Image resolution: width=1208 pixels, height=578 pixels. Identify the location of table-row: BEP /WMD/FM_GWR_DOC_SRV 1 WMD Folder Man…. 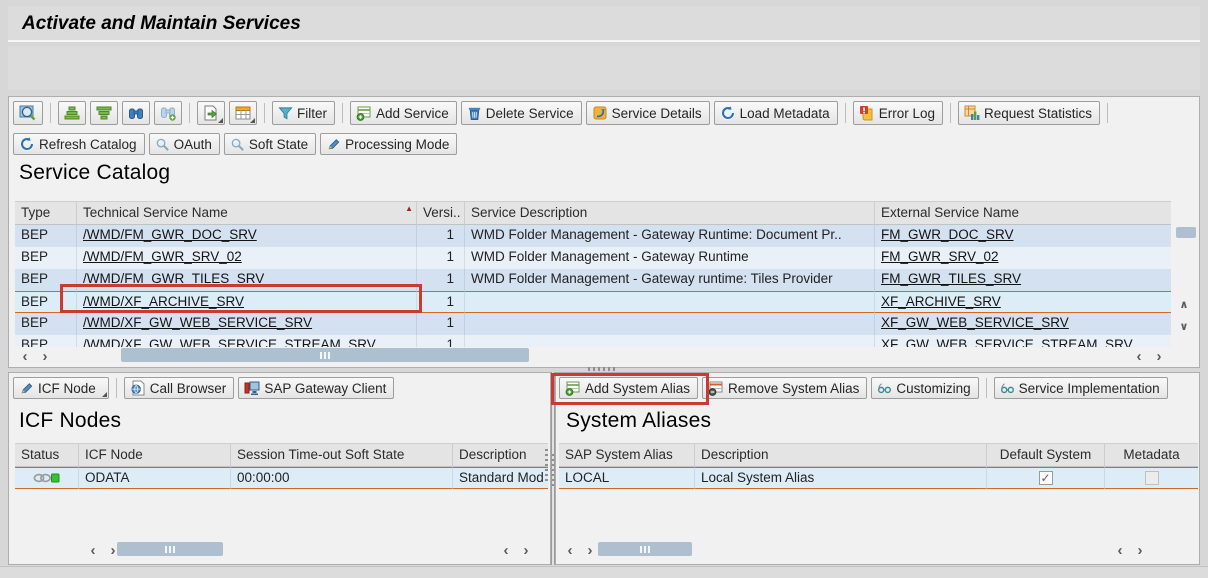
(593, 236).